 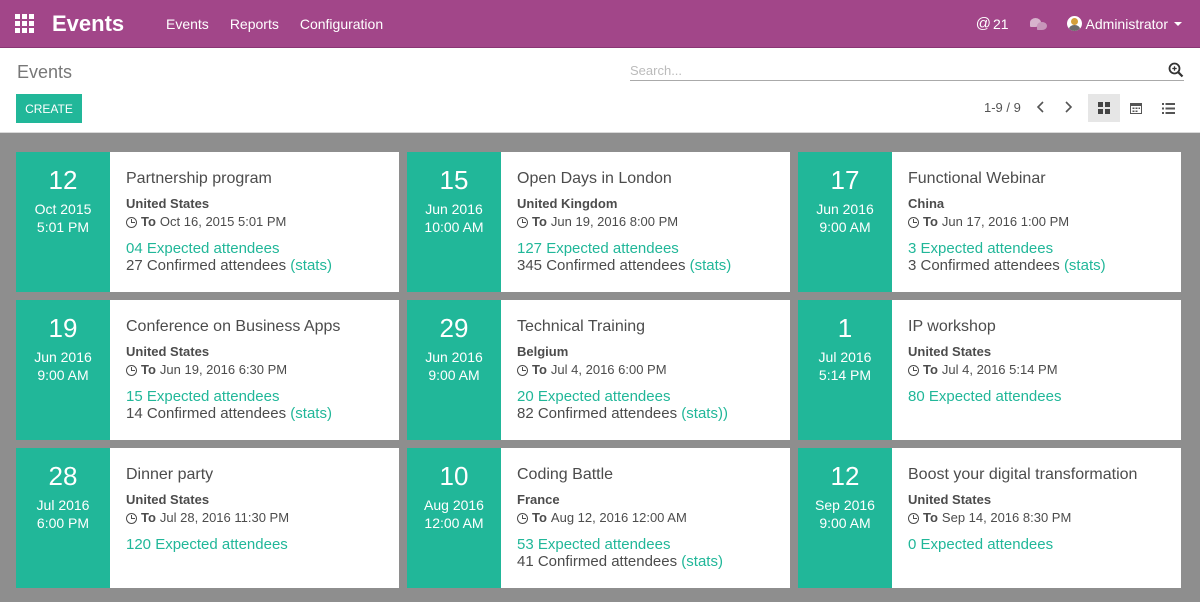 What do you see at coordinates (208, 265) in the screenshot?
I see `confirmed-attendees-text: 27 Confirmed attendees` at bounding box center [208, 265].